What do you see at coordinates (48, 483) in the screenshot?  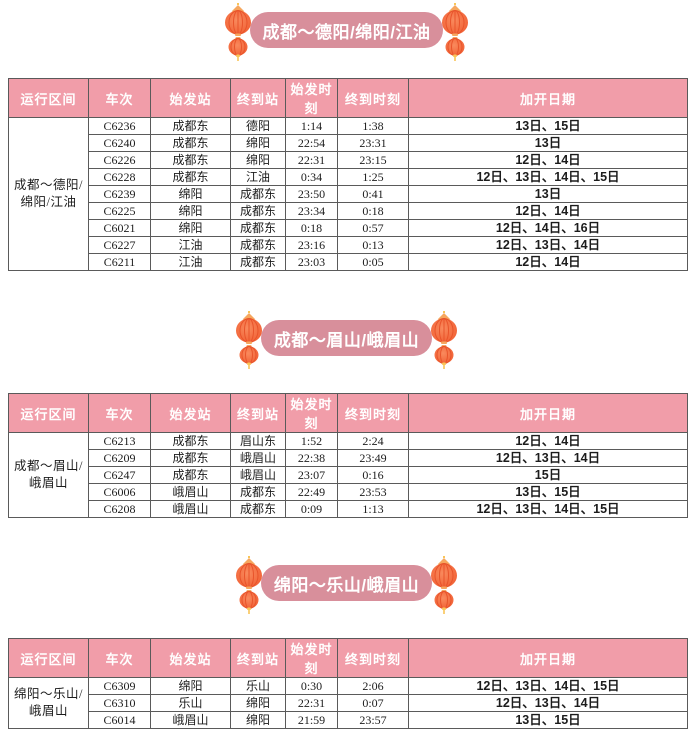 I see `route-label-line: 峨眉山` at bounding box center [48, 483].